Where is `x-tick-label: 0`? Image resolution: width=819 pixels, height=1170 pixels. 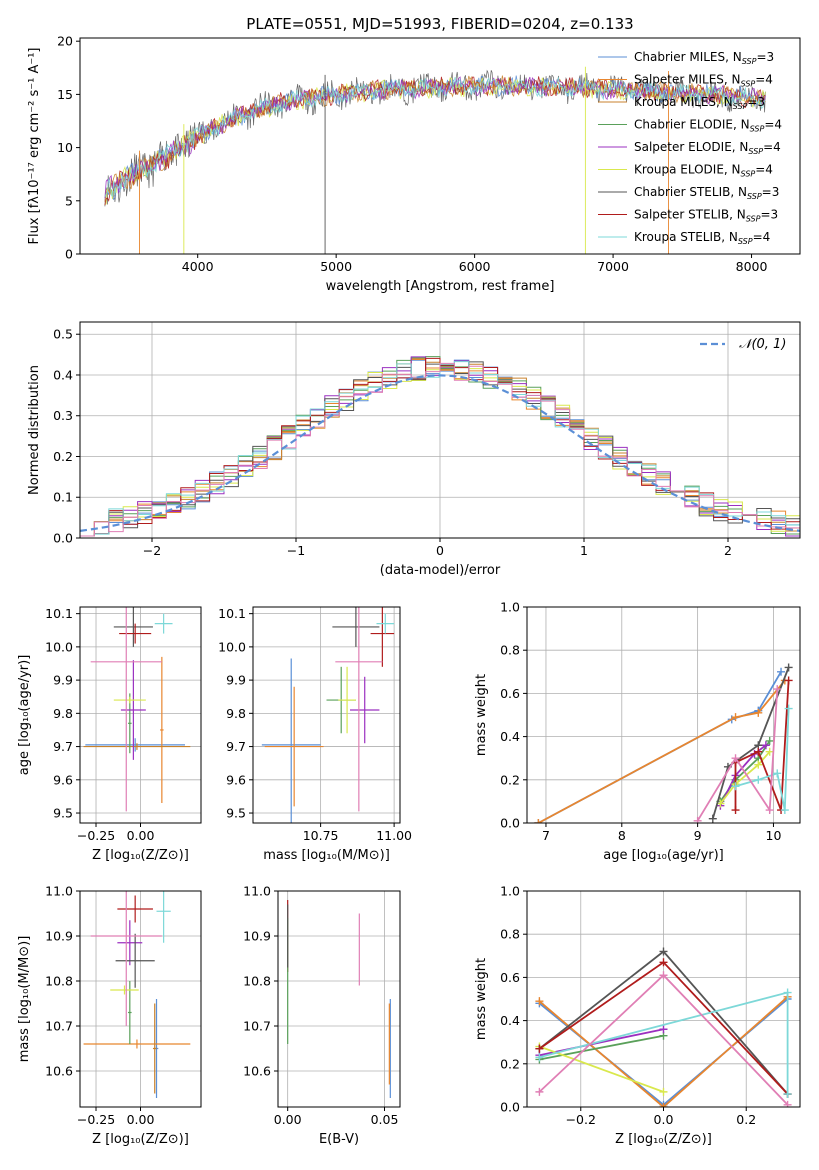
x-tick-label: 0 is located at coordinates (440, 550).